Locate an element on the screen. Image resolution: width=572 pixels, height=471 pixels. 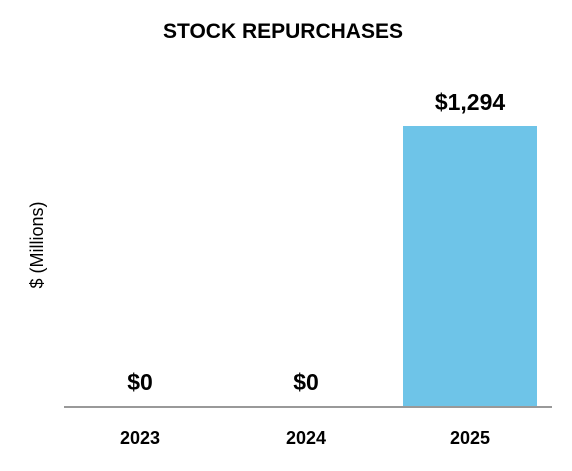
bar-2025 is located at coordinates (470, 266).